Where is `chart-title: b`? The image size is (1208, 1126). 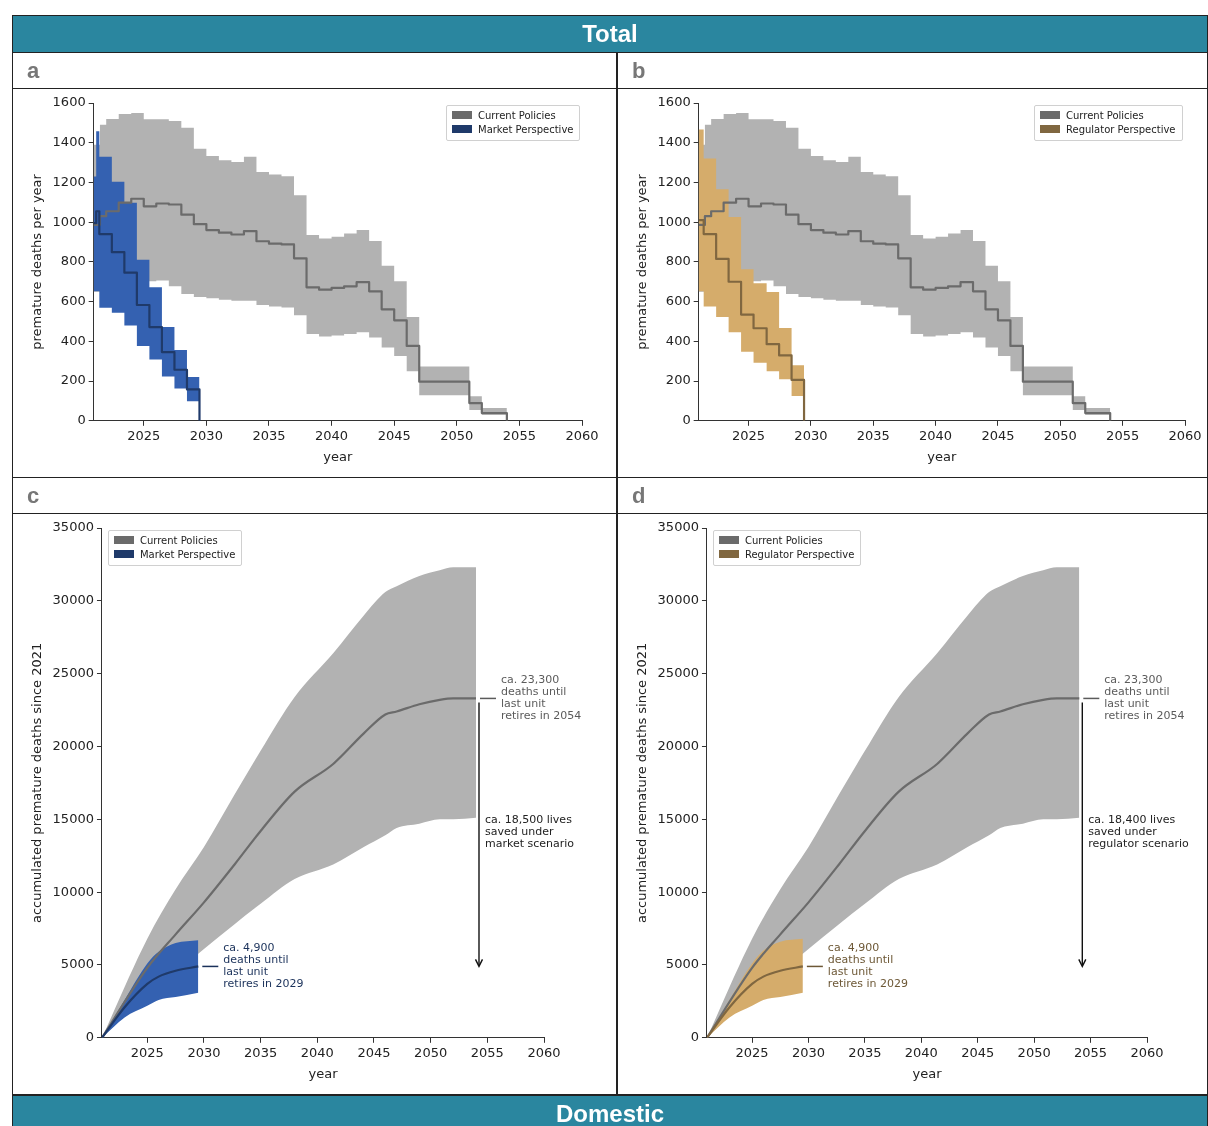
chart-title: b is located at coordinates (912, 71).